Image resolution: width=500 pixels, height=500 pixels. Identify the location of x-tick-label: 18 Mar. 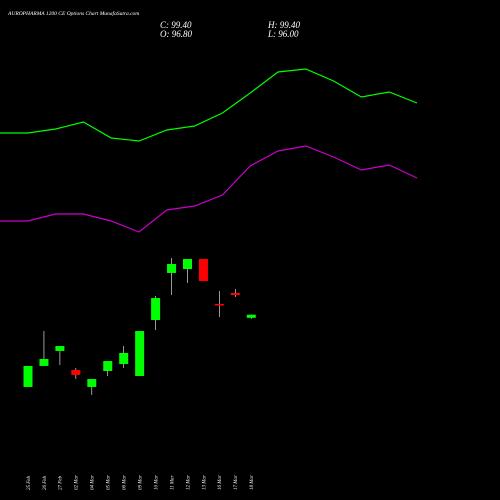
(252, 482).